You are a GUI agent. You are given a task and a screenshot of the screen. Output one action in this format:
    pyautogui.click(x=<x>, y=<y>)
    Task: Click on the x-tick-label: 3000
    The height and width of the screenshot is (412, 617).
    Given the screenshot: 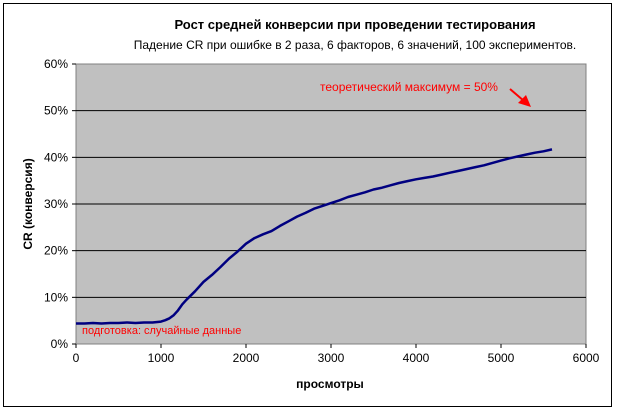 What is the action you would take?
    pyautogui.click(x=331, y=358)
    